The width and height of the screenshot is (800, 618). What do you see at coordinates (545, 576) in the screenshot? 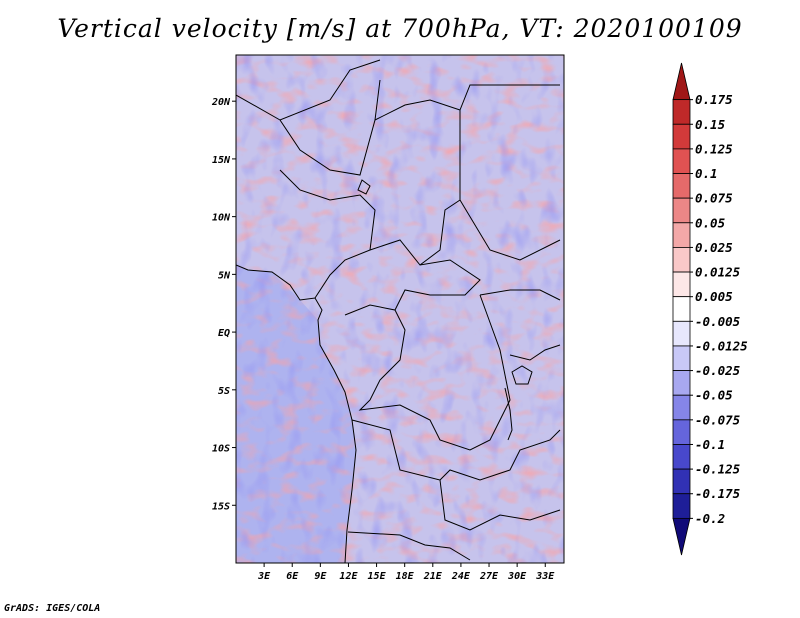
I see `lon-tick-label: 33E` at bounding box center [545, 576].